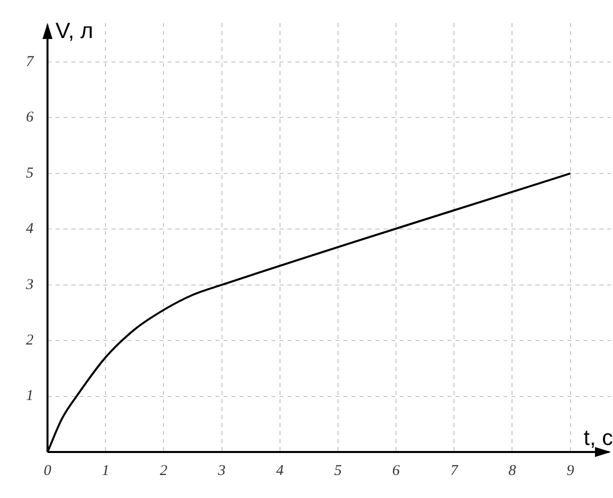 This screenshot has height=498, width=613. Describe the element at coordinates (396, 470) in the screenshot. I see `x-tick-label: 6` at that location.